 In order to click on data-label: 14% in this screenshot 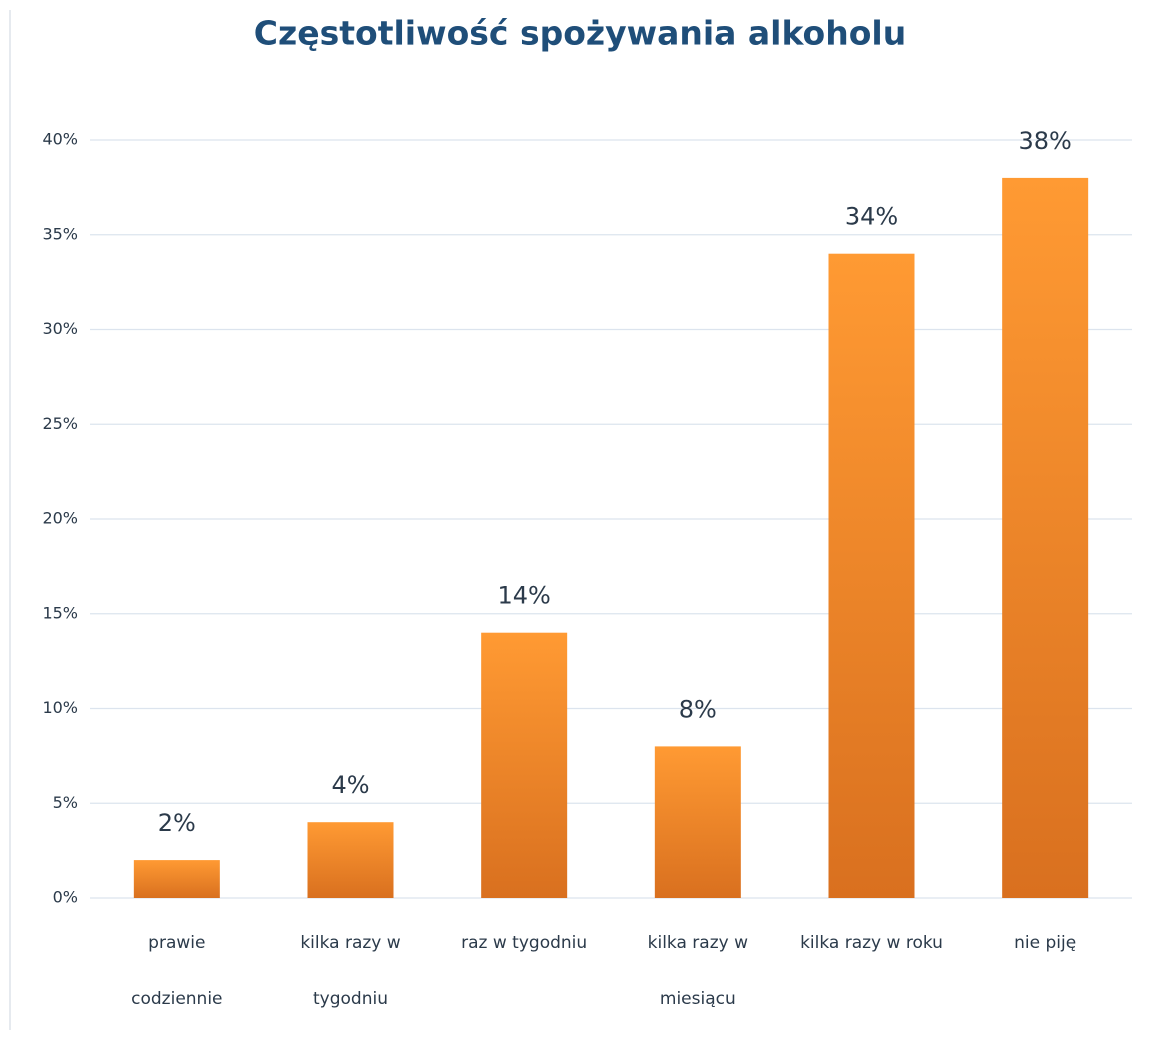, I will do `click(523, 596)`.